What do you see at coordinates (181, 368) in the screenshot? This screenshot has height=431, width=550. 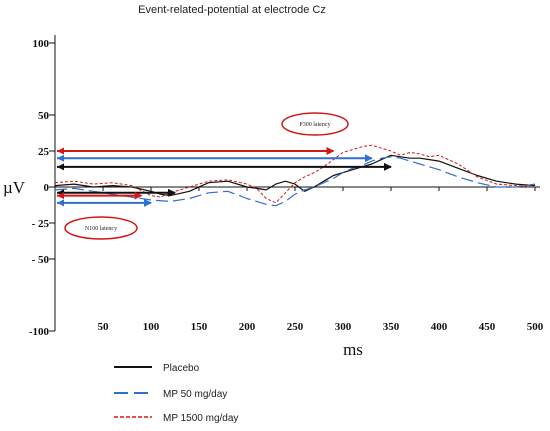 I see `legend-label-placebo: Placebo` at bounding box center [181, 368].